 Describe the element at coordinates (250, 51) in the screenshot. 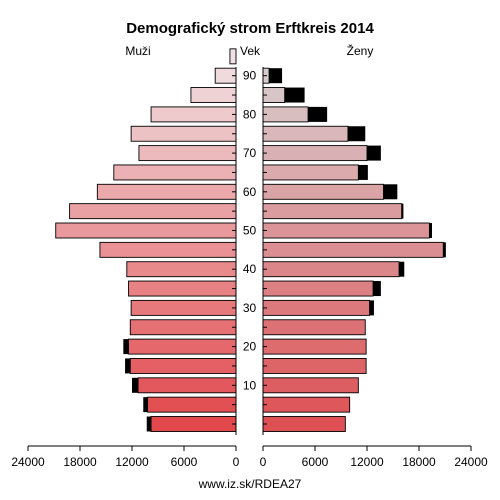

I see `center-axis-label: Vek` at that location.